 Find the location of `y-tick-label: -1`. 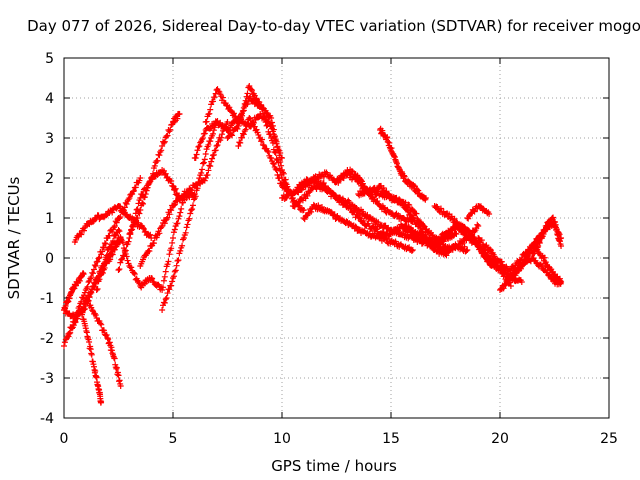

y-tick-label: -1 is located at coordinates (47, 299).